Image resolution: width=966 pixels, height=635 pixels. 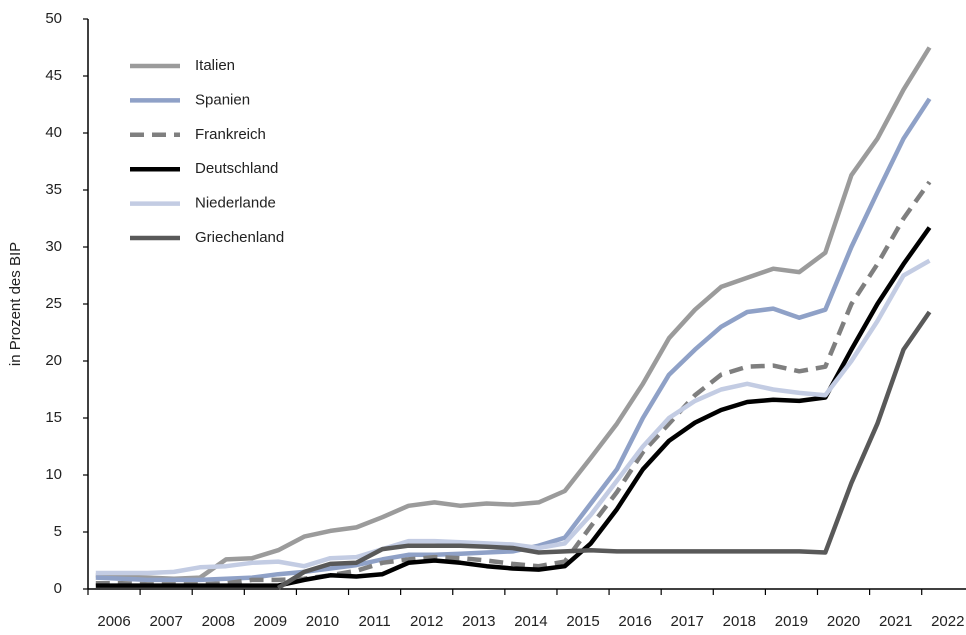 I want to click on x-tick-label: 2020, so click(x=843, y=621).